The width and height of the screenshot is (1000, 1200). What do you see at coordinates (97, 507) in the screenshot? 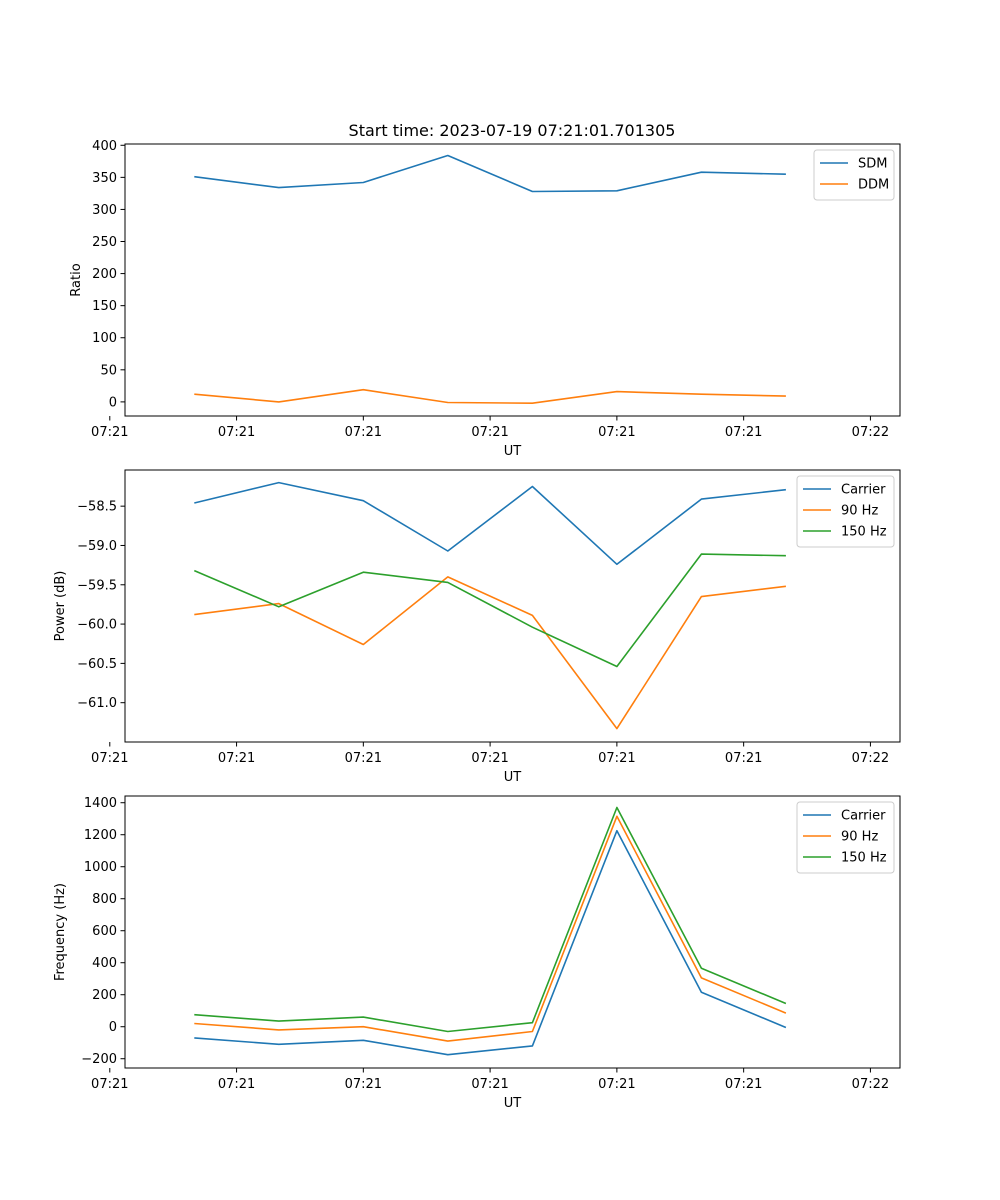
I see `y-tick-label: −58.5` at bounding box center [97, 507].